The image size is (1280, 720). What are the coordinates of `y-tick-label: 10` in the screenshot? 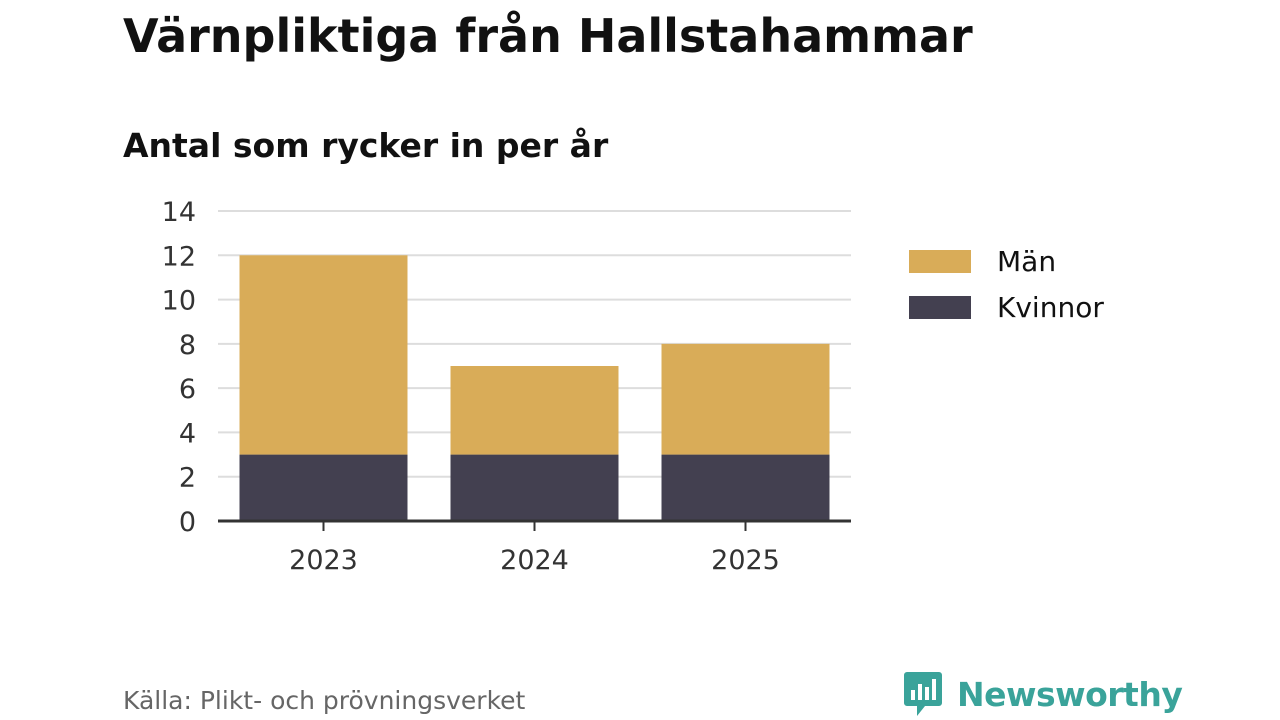 It's located at (179, 301).